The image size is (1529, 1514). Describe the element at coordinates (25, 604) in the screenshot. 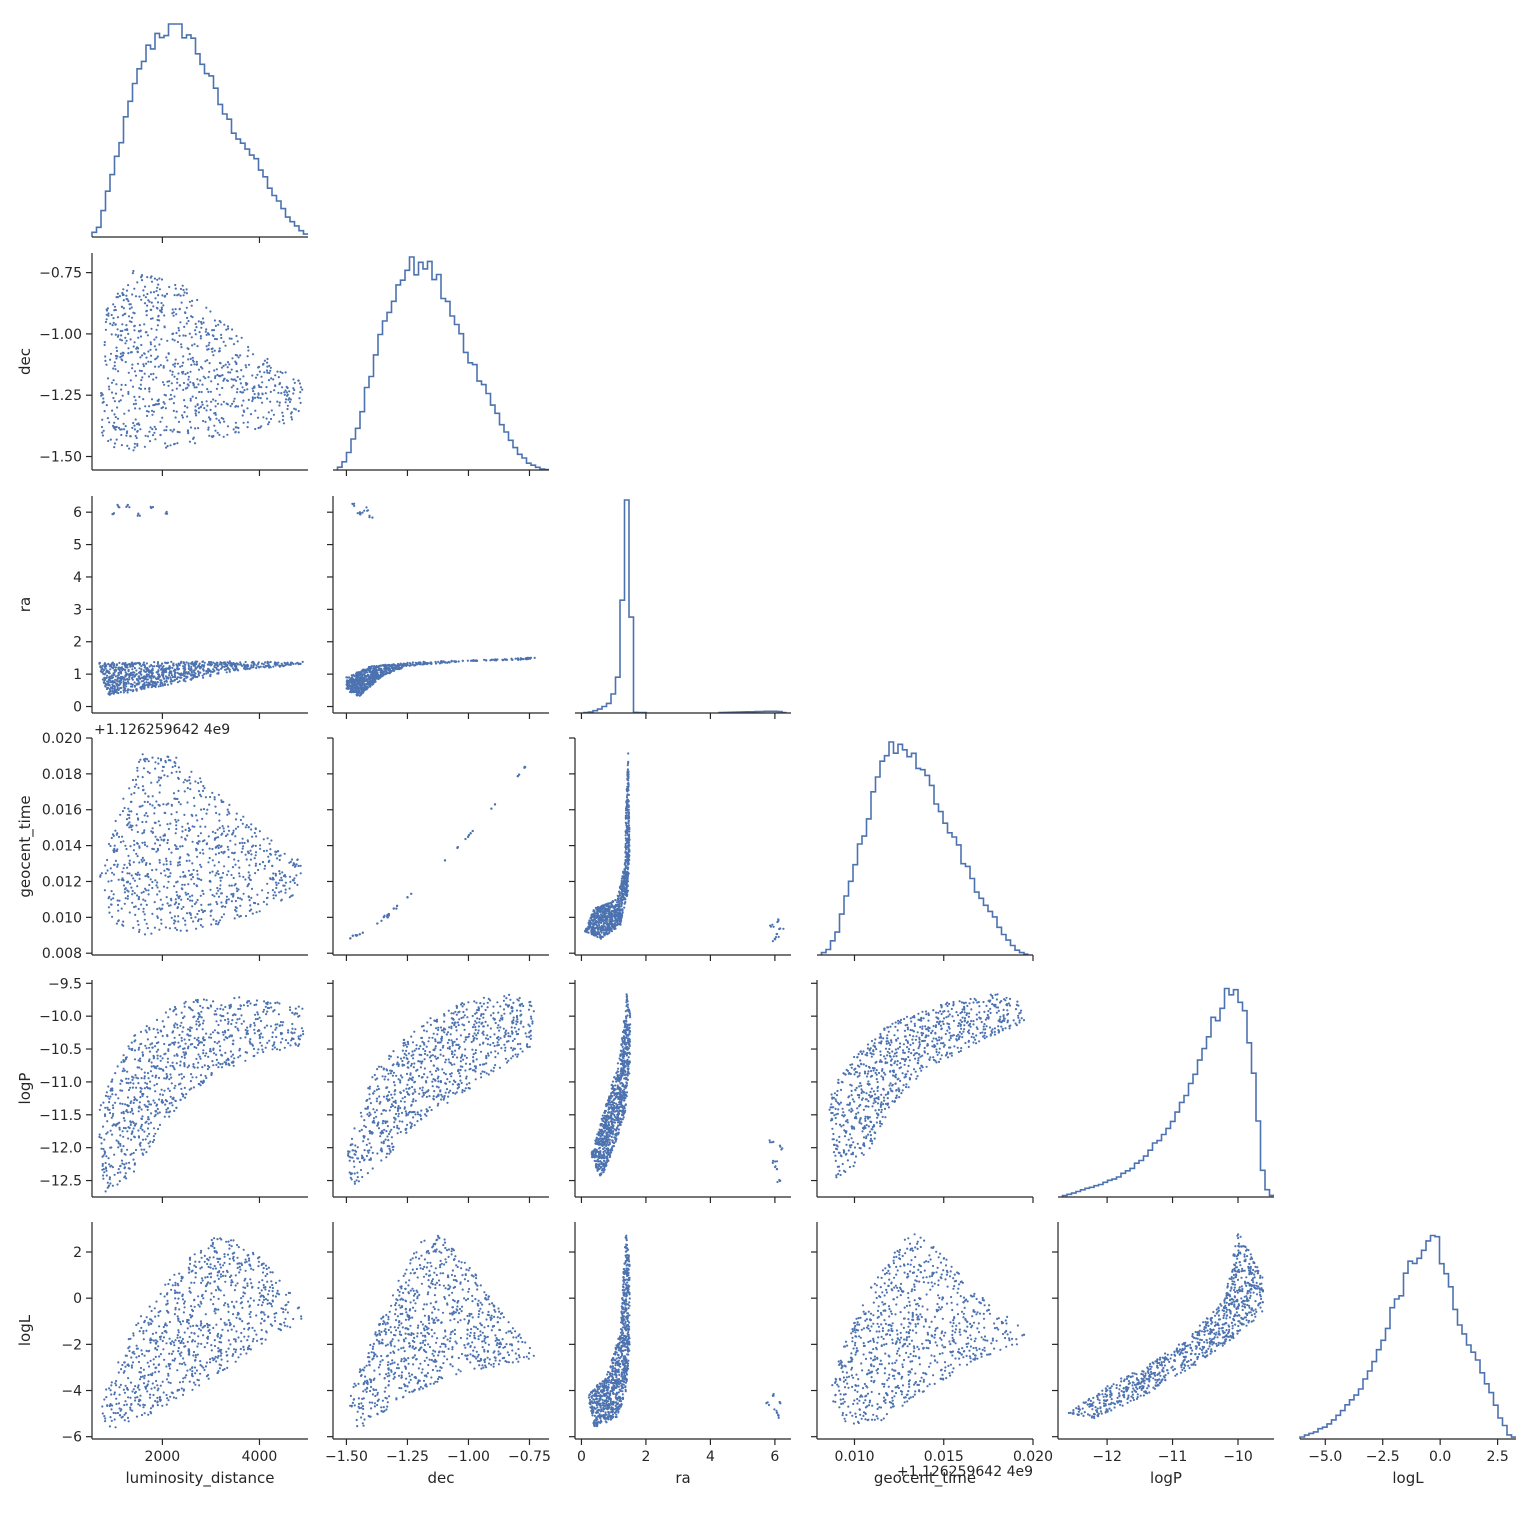

I see `y-axis-label-ra: ra` at that location.